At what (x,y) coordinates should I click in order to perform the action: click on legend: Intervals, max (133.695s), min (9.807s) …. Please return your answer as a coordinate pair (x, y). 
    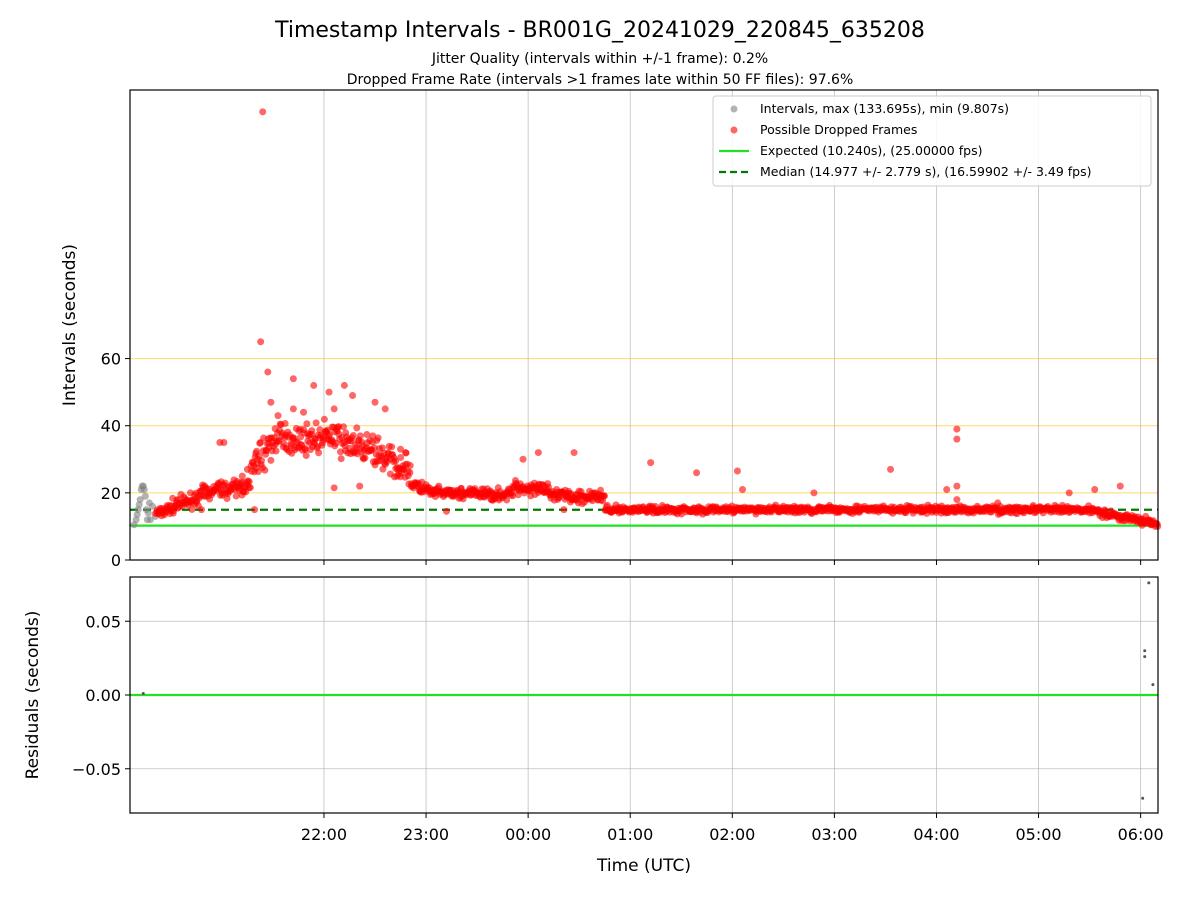
    Looking at the image, I should click on (932, 141).